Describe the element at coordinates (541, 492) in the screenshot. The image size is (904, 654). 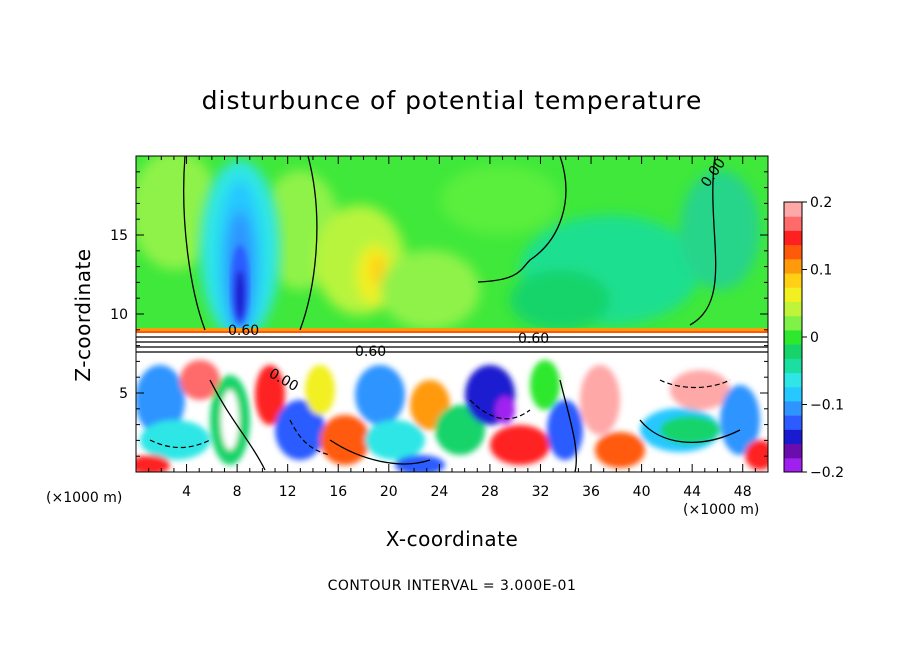
I see `x-tick-label: 32` at that location.